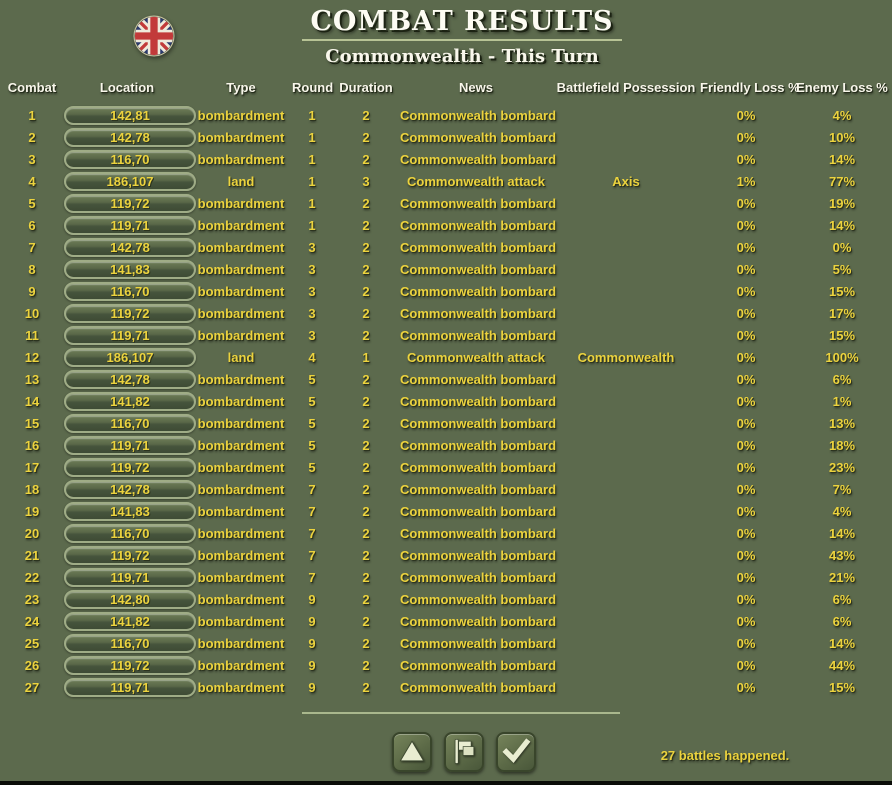 The image size is (892, 785). I want to click on cell-enemy-loss: 14%, so click(842, 225).